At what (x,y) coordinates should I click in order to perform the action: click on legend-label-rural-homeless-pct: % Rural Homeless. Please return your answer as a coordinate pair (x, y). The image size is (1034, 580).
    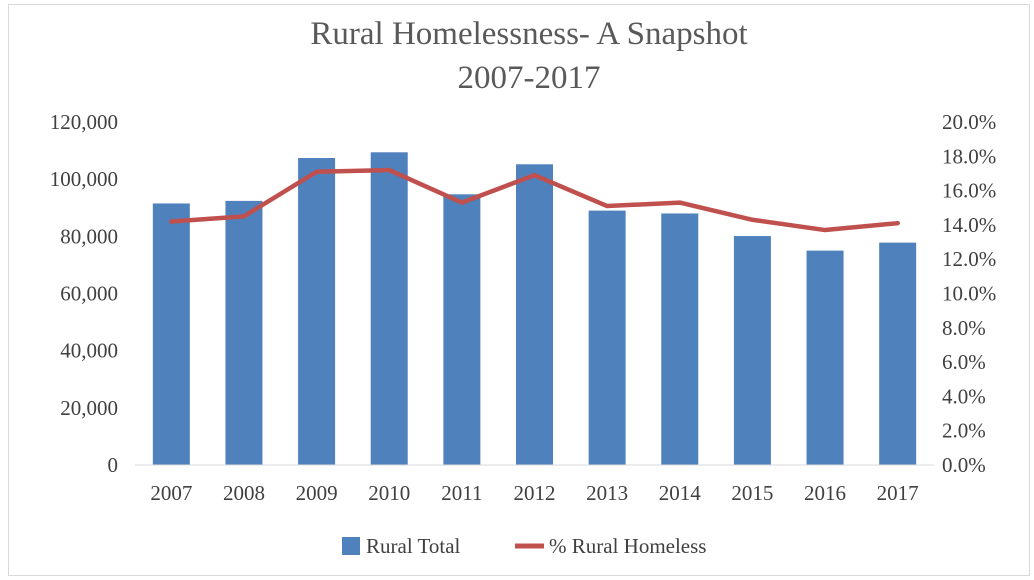
    Looking at the image, I should click on (627, 546).